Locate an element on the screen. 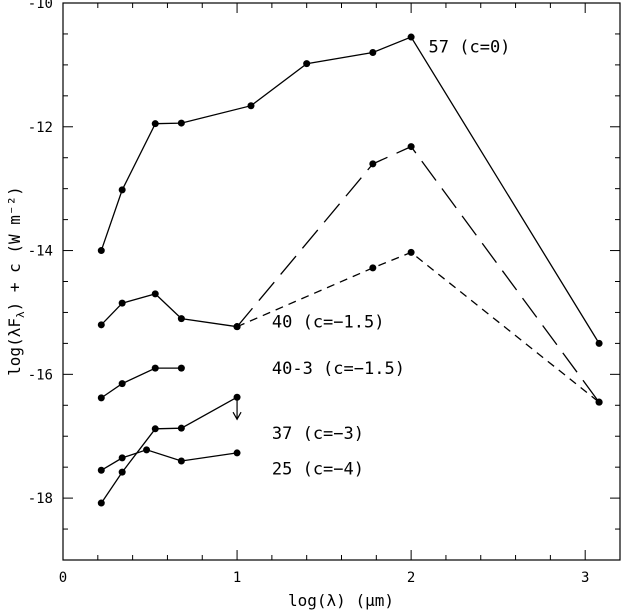 The width and height of the screenshot is (623, 611). series-annotation: 40 (c=−1.5) is located at coordinates (328, 323).